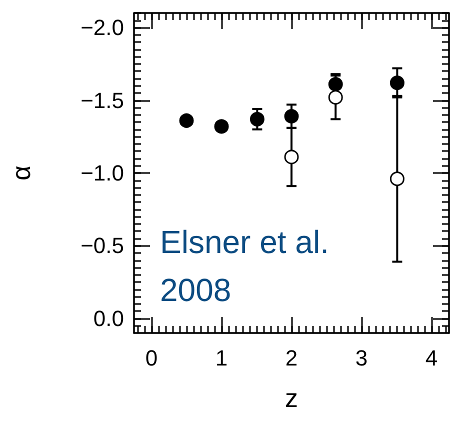 The height and width of the screenshot is (447, 451). Describe the element at coordinates (431, 358) in the screenshot. I see `x-tick-label: 4` at that location.